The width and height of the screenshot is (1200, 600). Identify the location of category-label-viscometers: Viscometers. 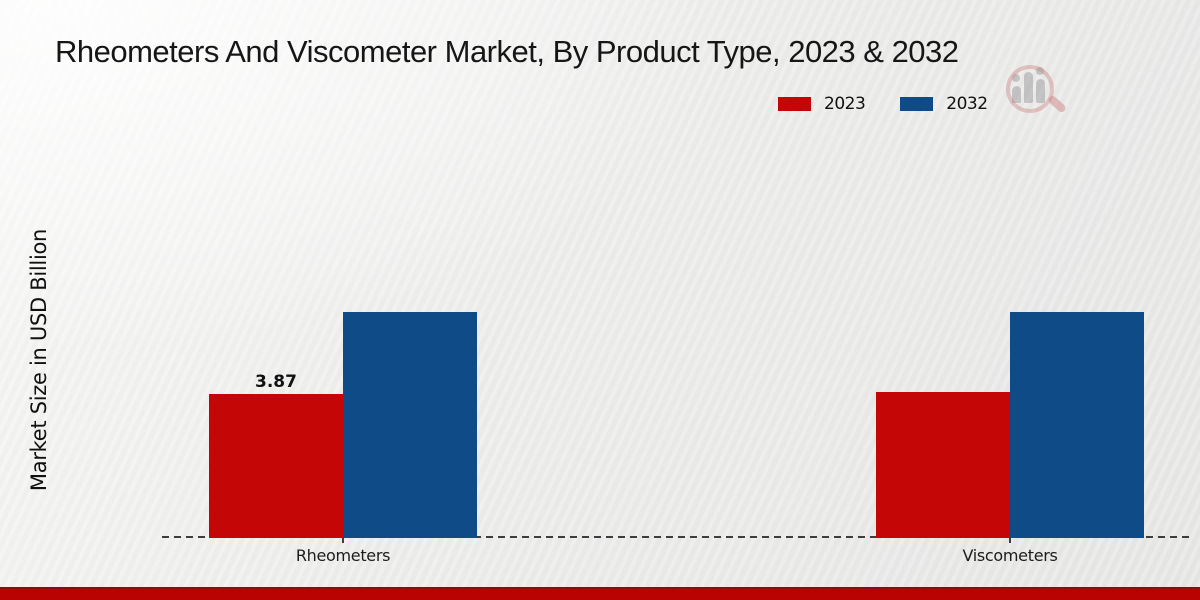
(1010, 555).